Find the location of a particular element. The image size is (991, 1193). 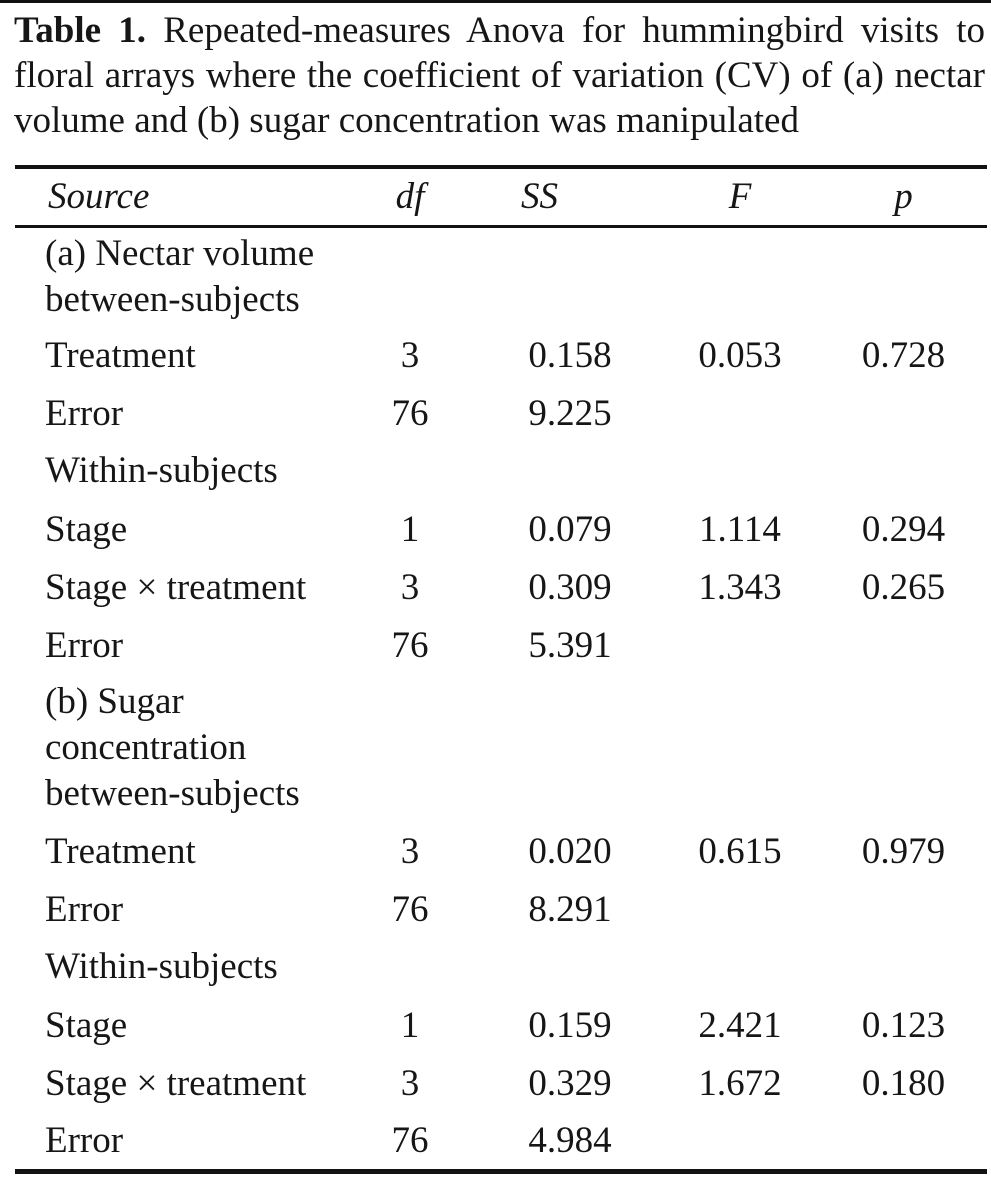

column-header-df: df is located at coordinates (410, 197).